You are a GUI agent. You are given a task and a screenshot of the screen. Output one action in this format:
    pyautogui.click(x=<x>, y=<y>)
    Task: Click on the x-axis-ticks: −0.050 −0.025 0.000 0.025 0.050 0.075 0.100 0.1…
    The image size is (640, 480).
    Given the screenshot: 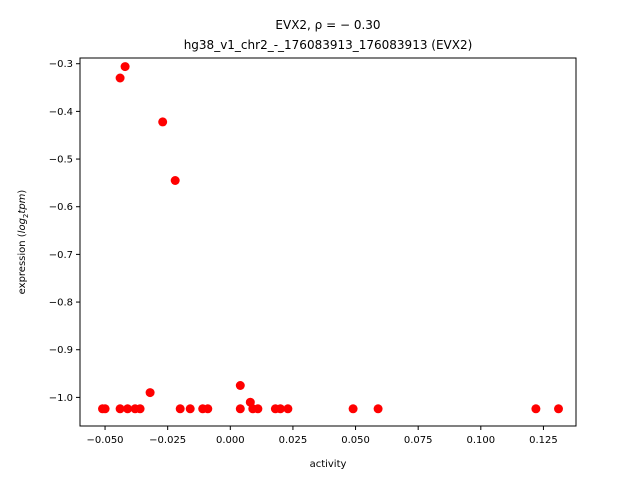 What is the action you would take?
    pyautogui.click(x=322, y=436)
    